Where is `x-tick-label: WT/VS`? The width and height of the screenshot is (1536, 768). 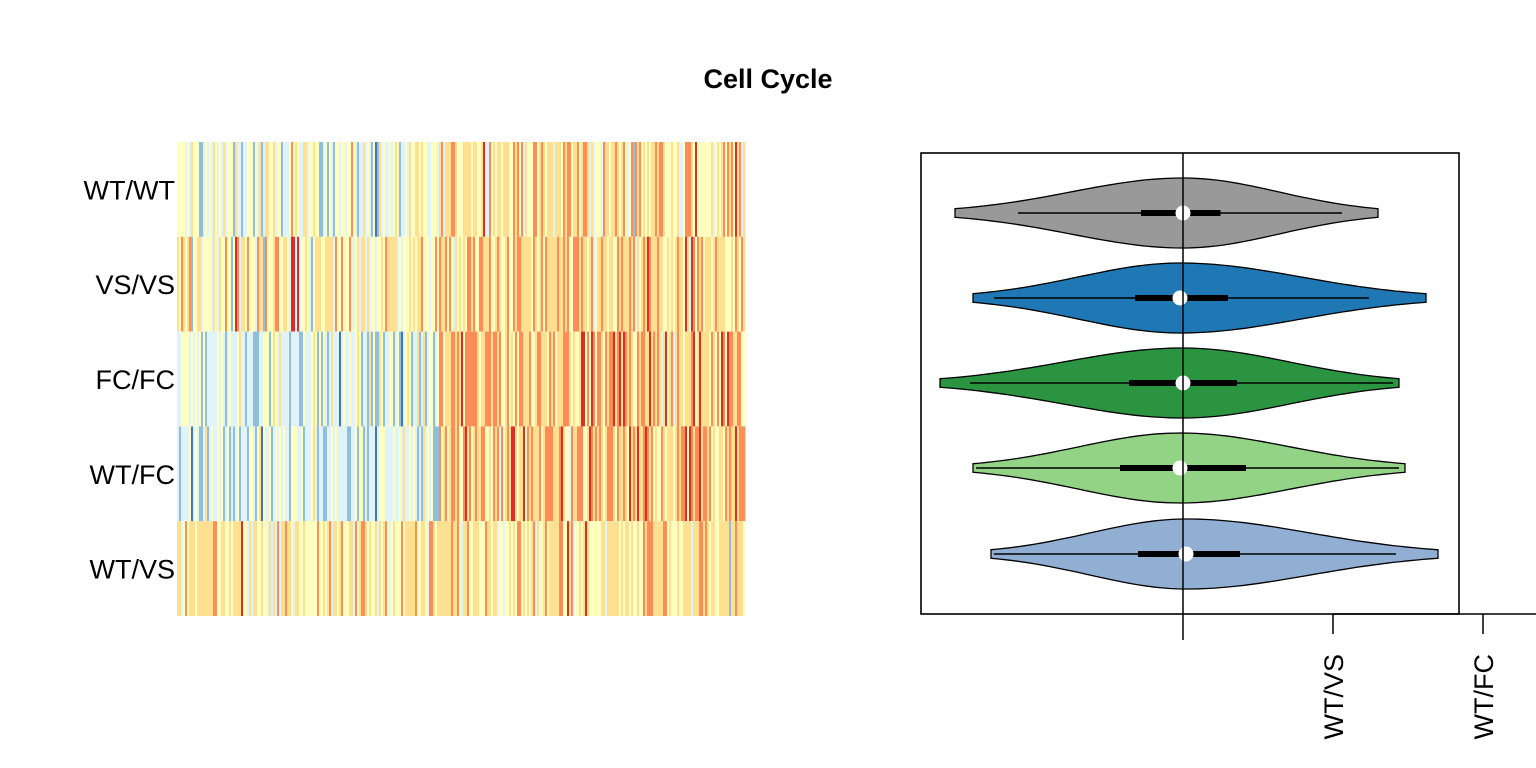
x-tick-label: WT/VS is located at coordinates (1334, 697).